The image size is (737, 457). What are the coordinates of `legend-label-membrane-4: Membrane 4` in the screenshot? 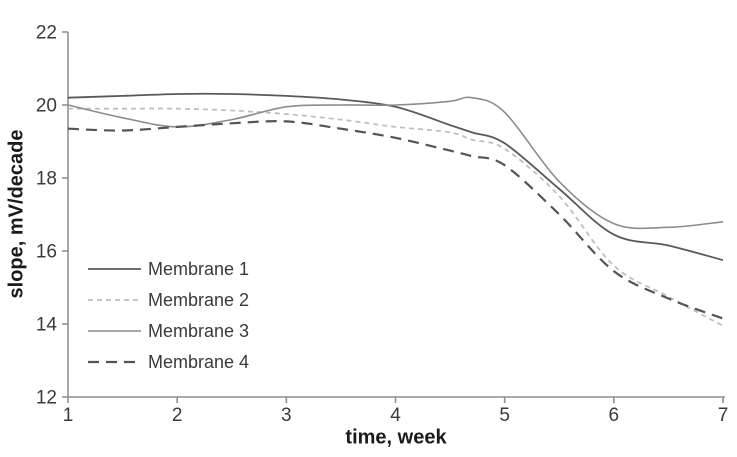 It's located at (198, 362).